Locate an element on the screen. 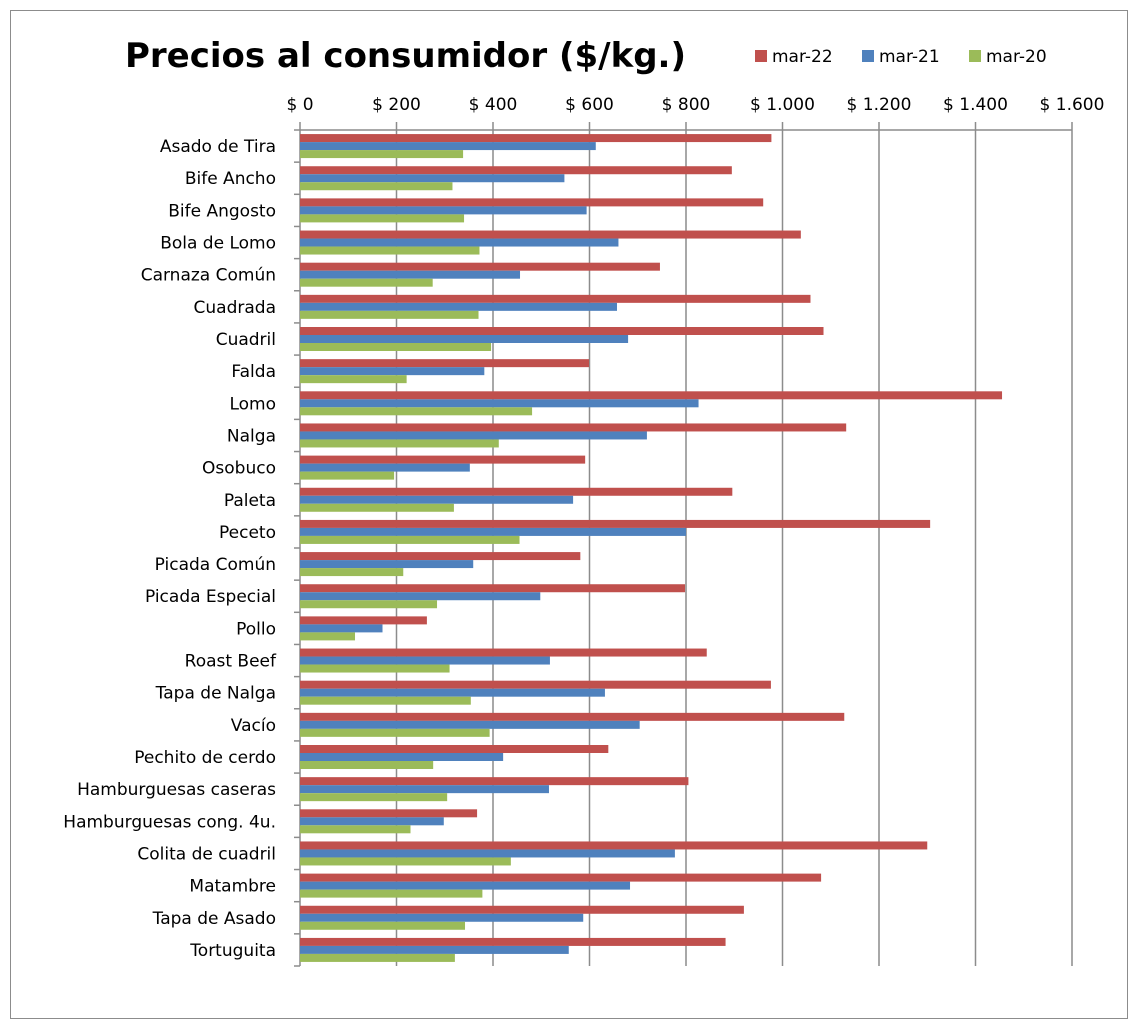 Image resolution: width=1130 pixels, height=1021 pixels. category-label: Pechito de cerdo is located at coordinates (205, 758).